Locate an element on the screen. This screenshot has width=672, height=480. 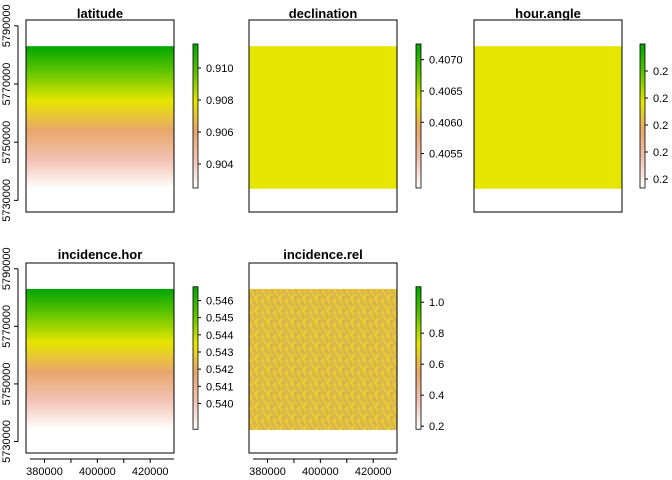
legend-tick-label: 0.4070 is located at coordinates (446, 61).